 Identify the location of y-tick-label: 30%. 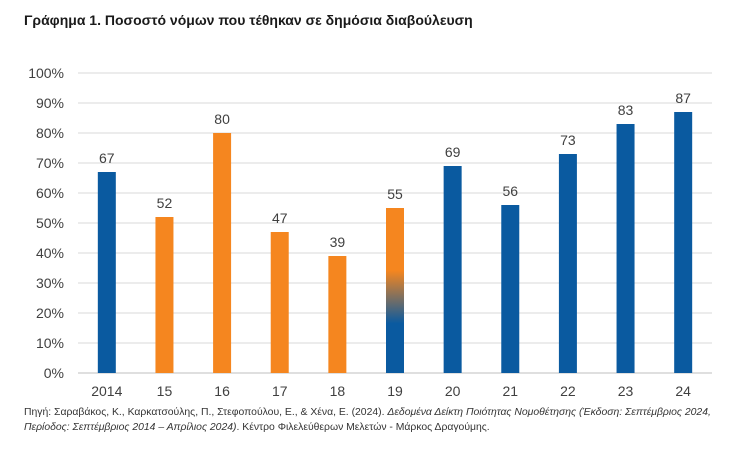
(50, 283).